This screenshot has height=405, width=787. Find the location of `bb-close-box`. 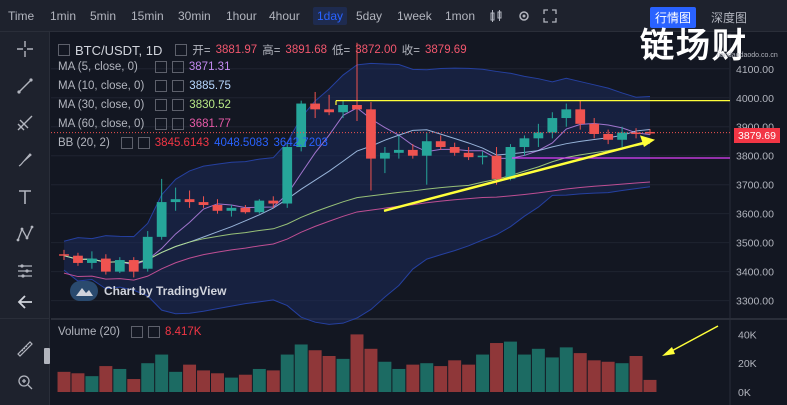

bb-close-box is located at coordinates (143, 143).